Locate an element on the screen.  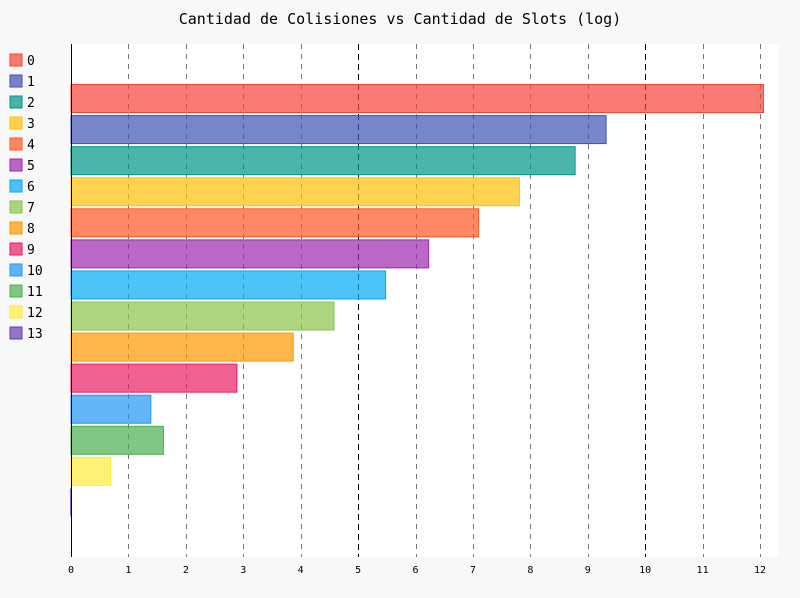
x-tick-label: 11 is located at coordinates (703, 570).